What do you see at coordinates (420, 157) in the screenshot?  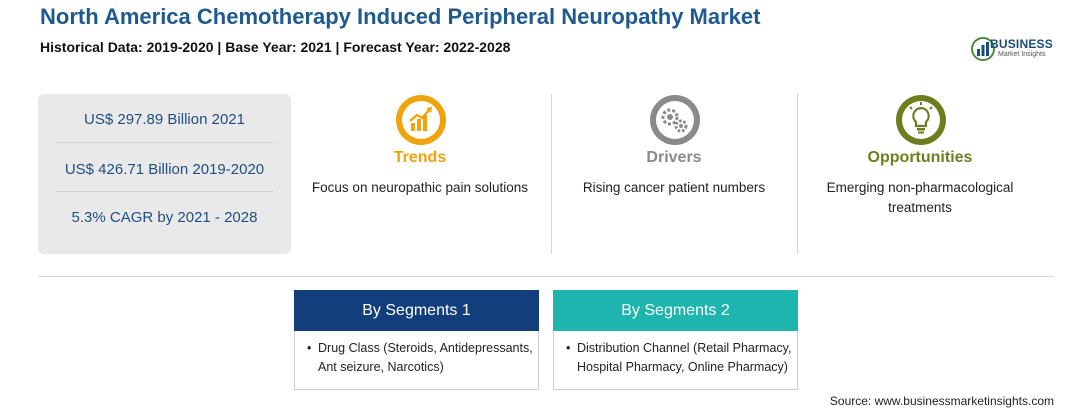 I see `trends-label: Trends` at bounding box center [420, 157].